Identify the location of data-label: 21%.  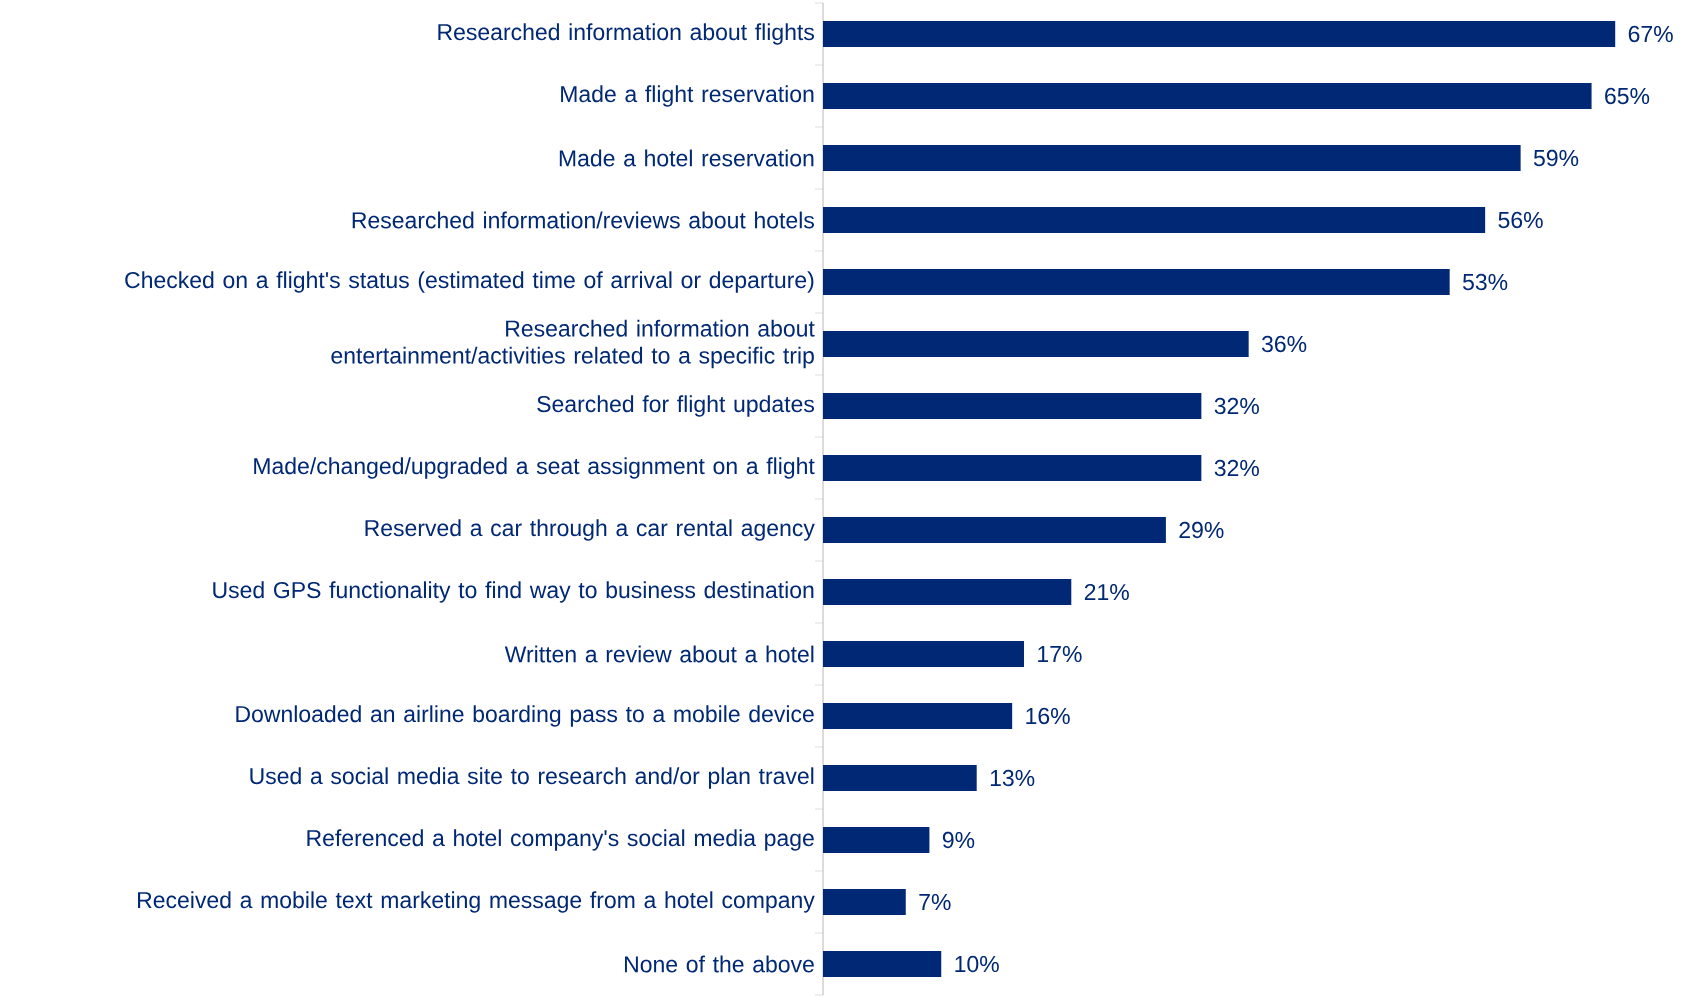
(1106, 592).